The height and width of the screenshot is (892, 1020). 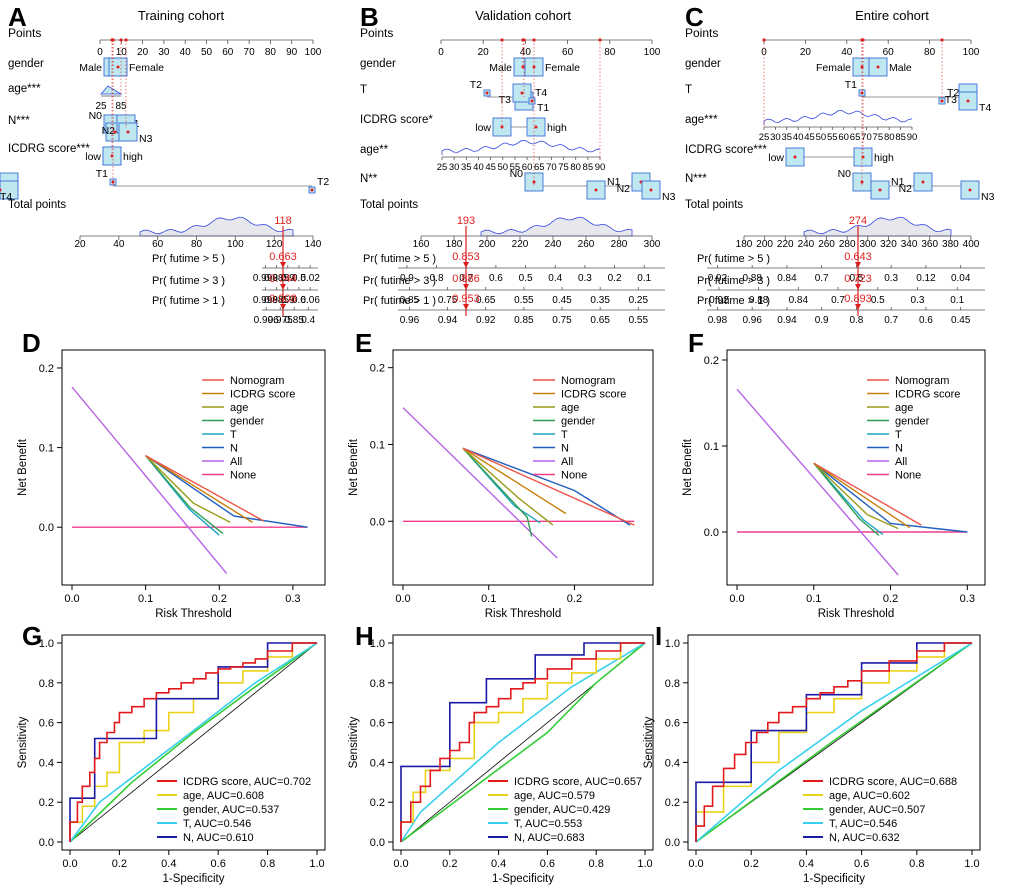 I want to click on total-points-tick-label: 220, so click(x=520, y=244).